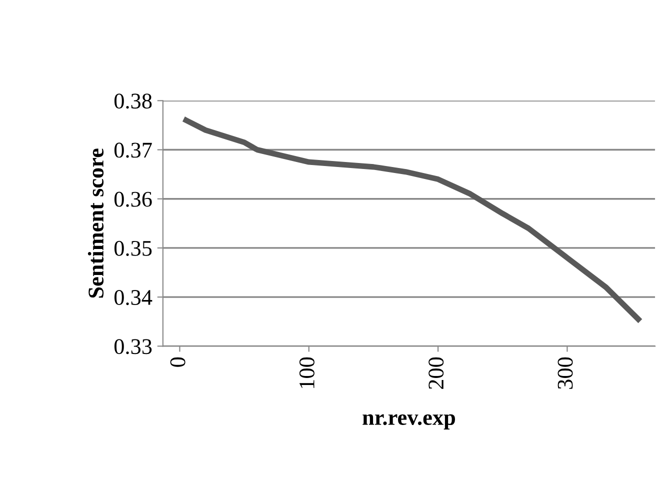  Describe the element at coordinates (178, 362) in the screenshot. I see `x-tick-label: 0` at that location.